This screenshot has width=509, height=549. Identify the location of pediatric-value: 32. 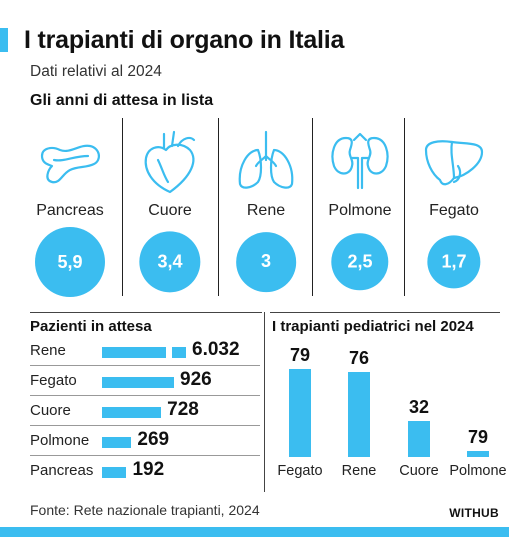
(419, 407).